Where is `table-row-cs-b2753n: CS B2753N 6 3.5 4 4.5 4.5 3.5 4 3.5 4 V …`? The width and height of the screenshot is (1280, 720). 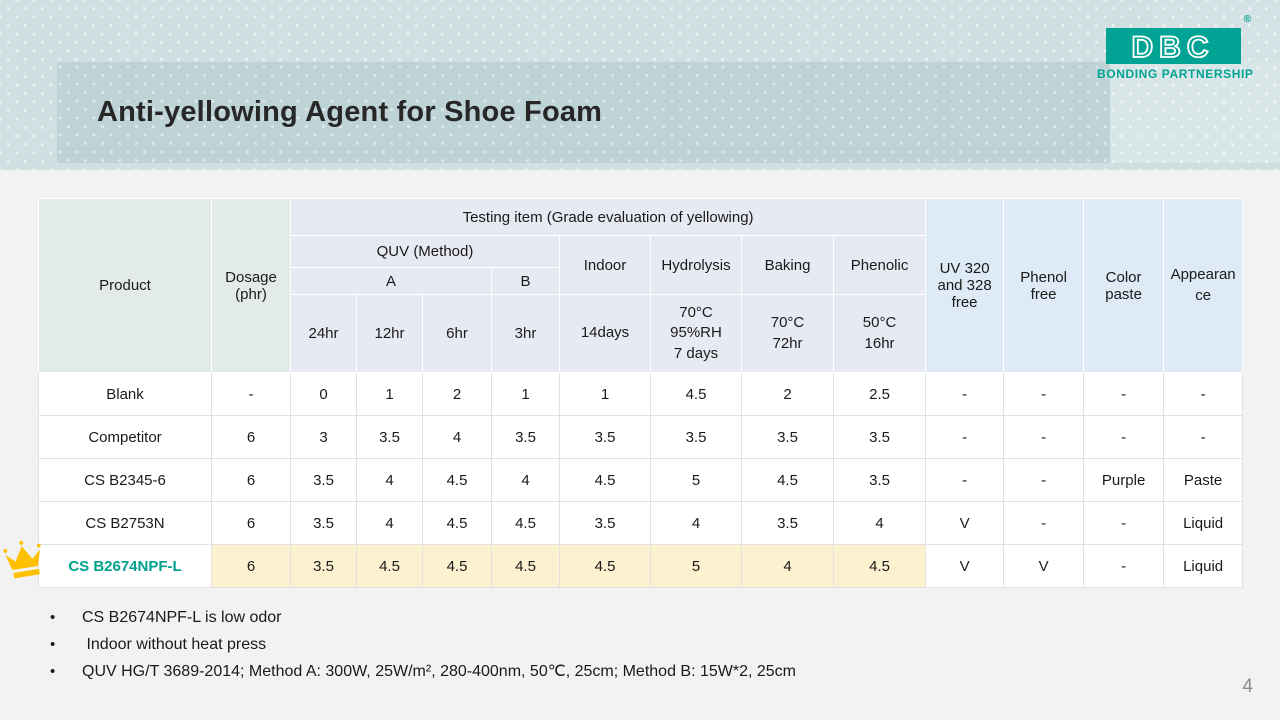
table-row-cs-b2753n: CS B2753N 6 3.5 4 4.5 4.5 3.5 4 3.5 4 V … is located at coordinates (641, 523).